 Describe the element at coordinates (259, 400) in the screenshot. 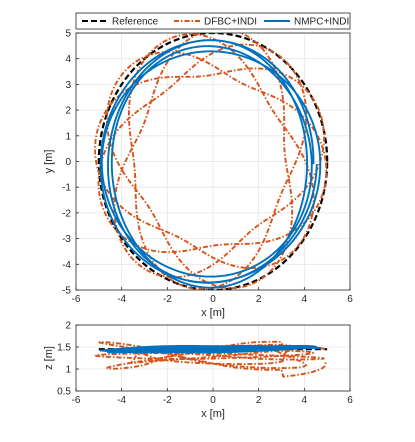

I see `xz-x-tick-label: 2` at that location.